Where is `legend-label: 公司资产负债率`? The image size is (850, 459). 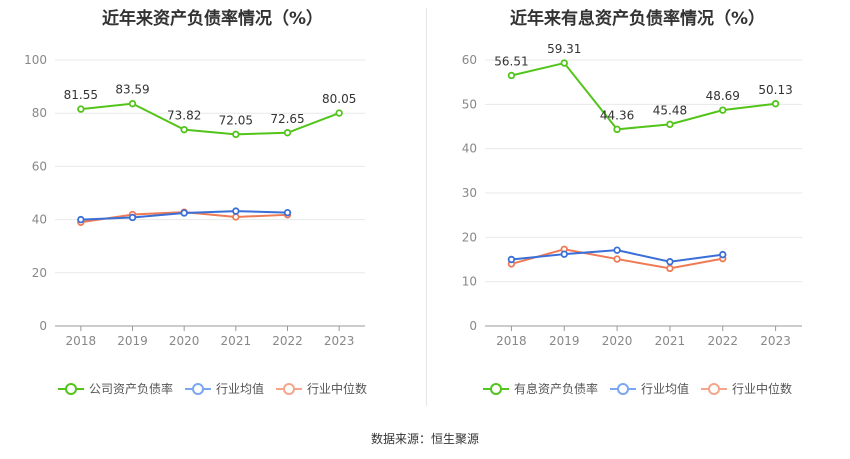 legend-label: 公司资产负债率 is located at coordinates (130, 389).